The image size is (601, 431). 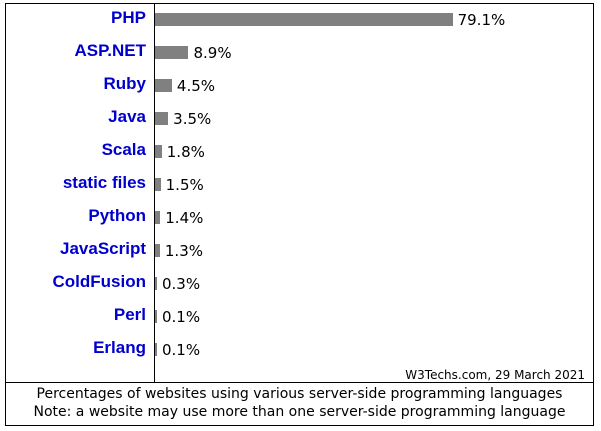 What do you see at coordinates (172, 52) in the screenshot?
I see `bar-asp-net` at bounding box center [172, 52].